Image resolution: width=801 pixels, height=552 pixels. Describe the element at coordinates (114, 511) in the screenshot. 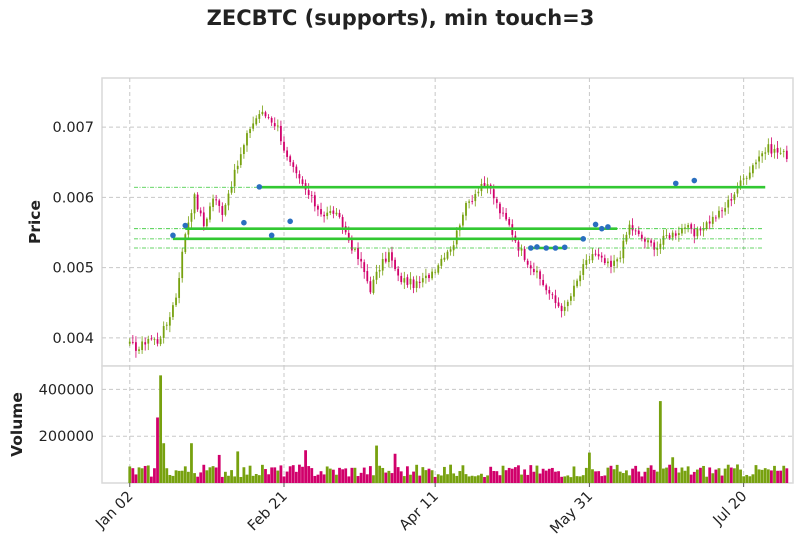

I see `x-tick-label: Jan 02` at that location.